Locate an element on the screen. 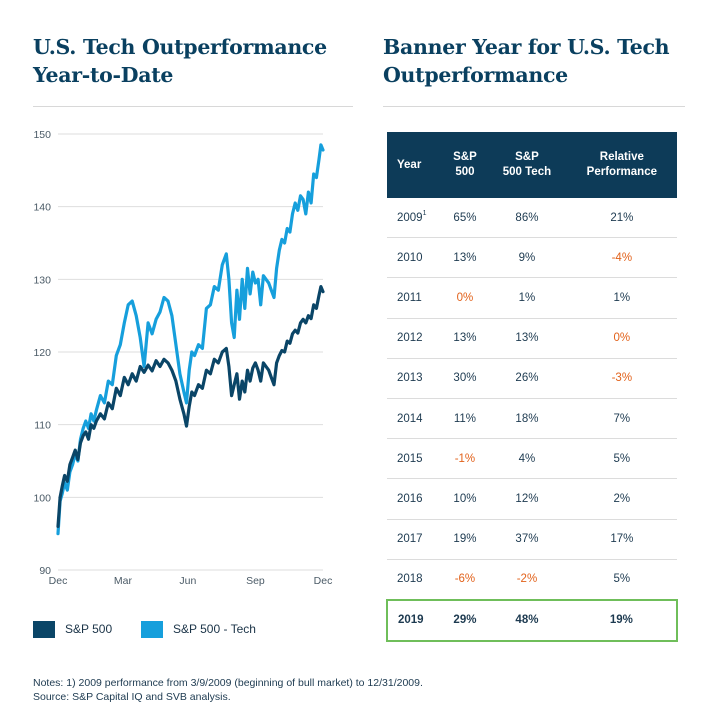  legend-swatch-tech is located at coordinates (152, 629).